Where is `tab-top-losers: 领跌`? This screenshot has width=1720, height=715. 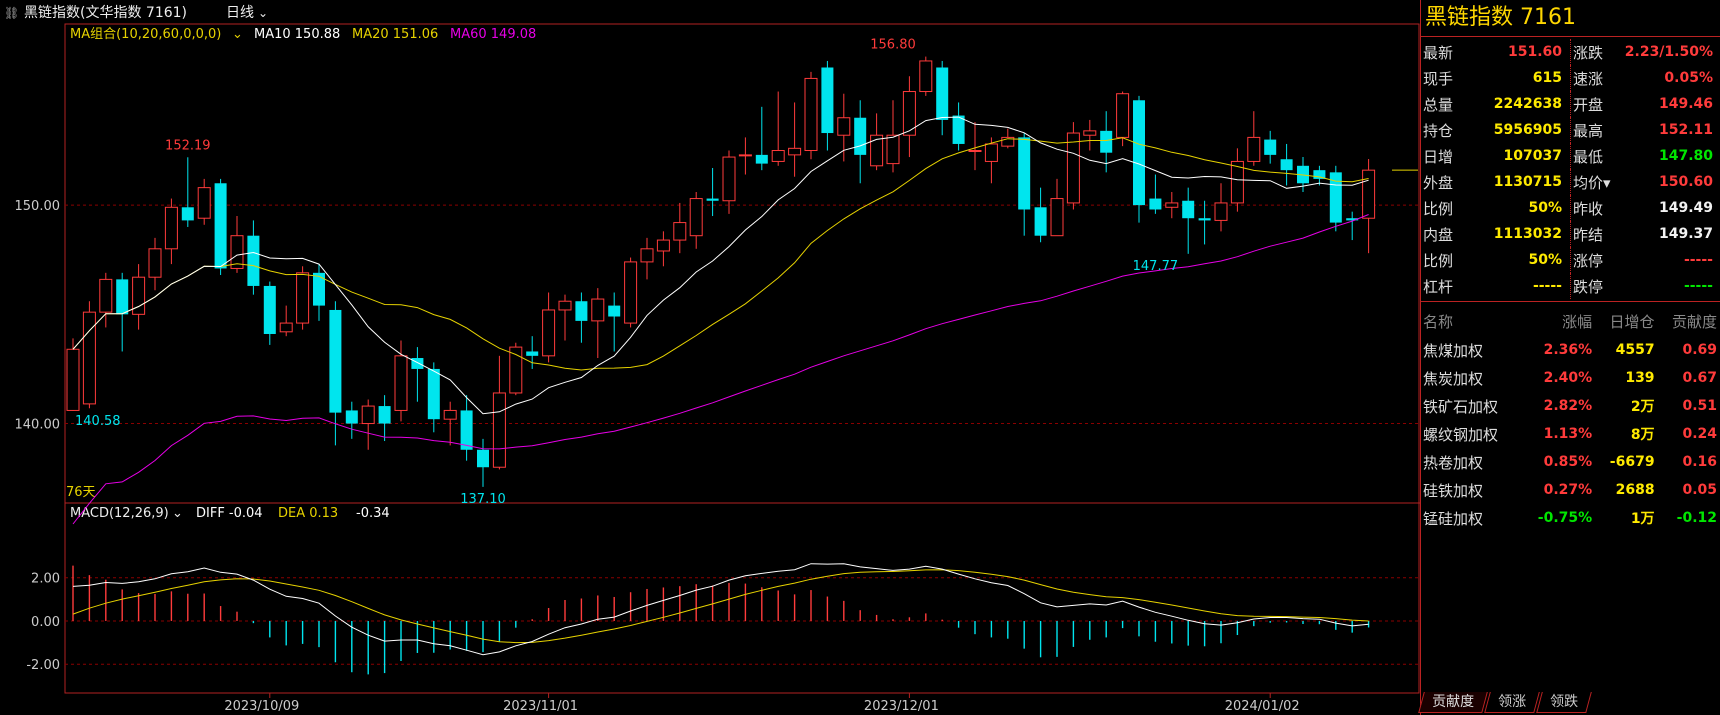
tab-top-losers: 领跌 is located at coordinates (1564, 702).